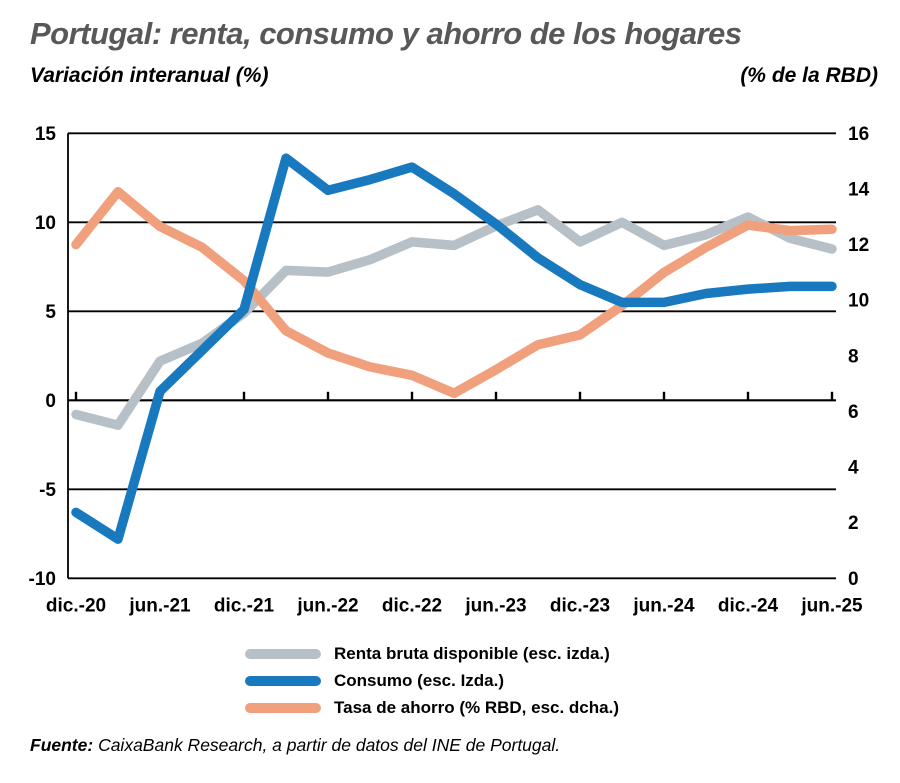 The image size is (900, 783). Describe the element at coordinates (42, 579) in the screenshot. I see `left-axis-tick-label: -10` at that location.